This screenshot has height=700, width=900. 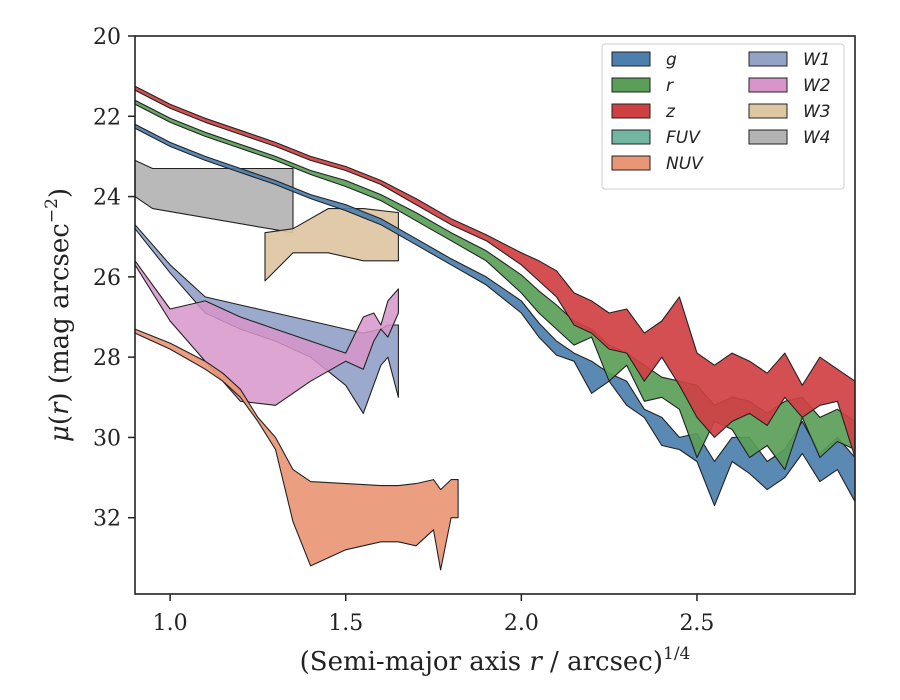 I want to click on x-tick-label: 2.5, so click(x=696, y=623).